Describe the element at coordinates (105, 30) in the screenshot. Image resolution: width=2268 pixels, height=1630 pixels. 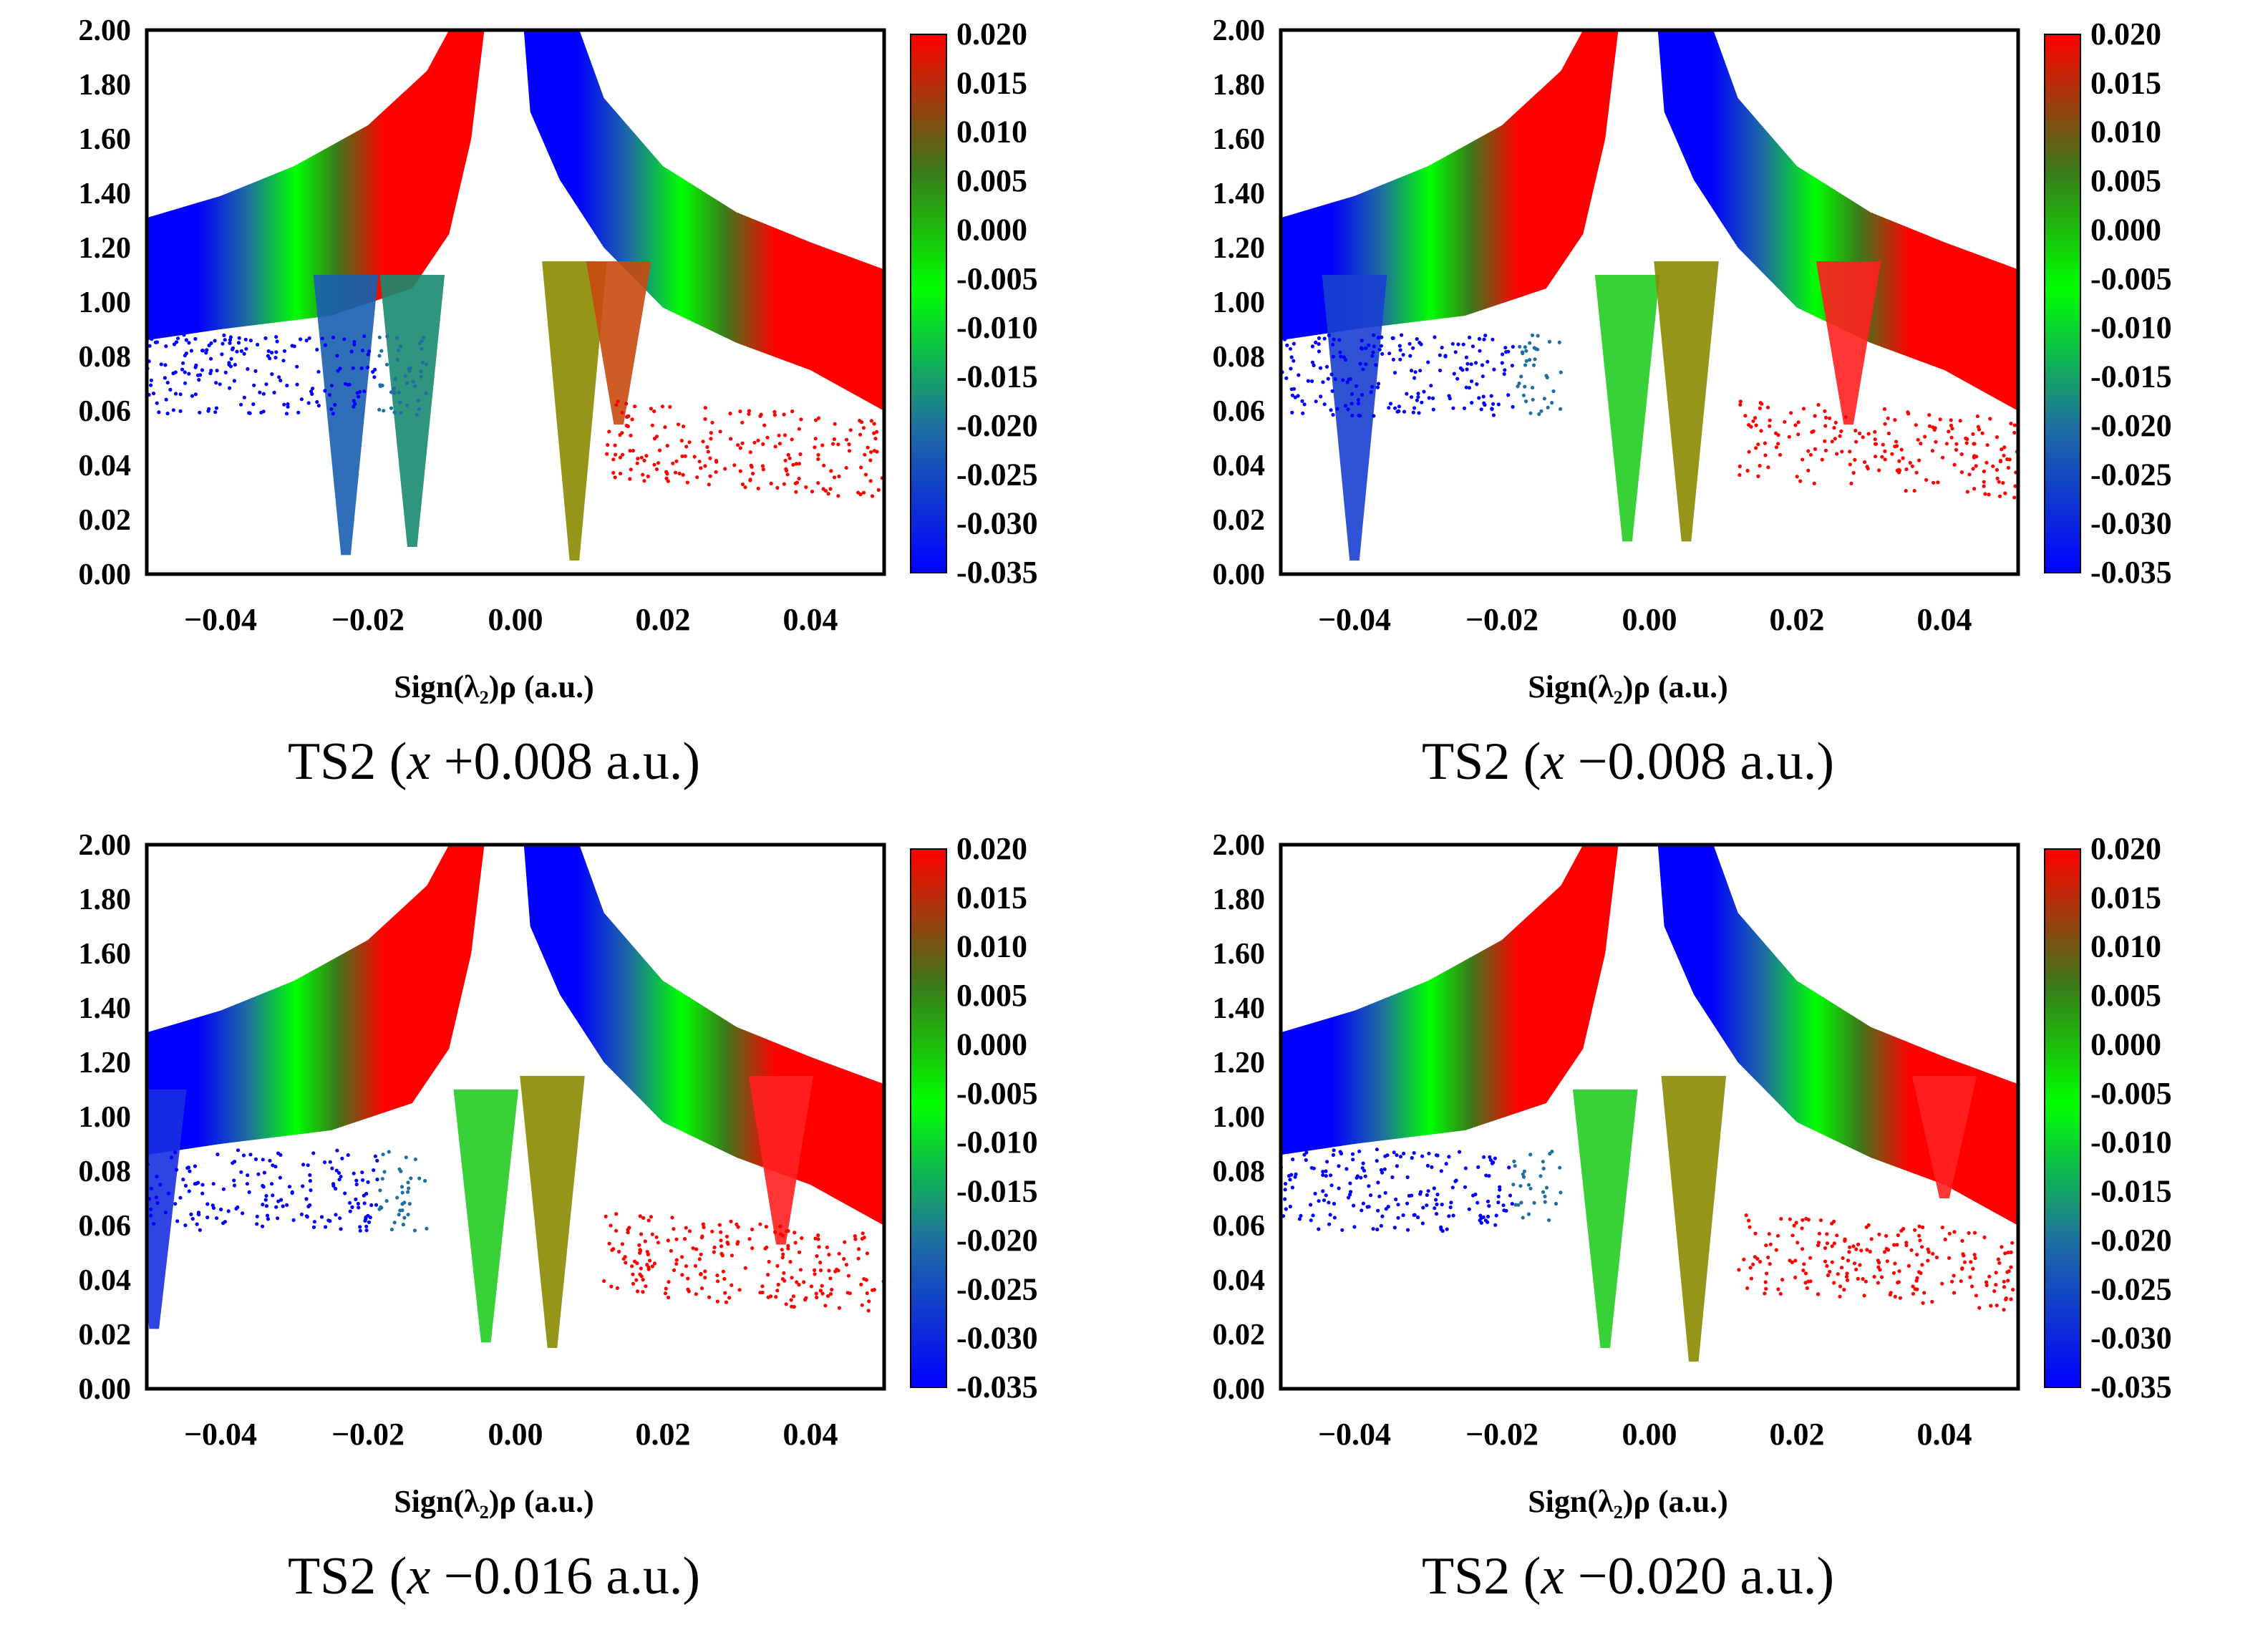
I see `y-tick-label: 2.00` at that location.